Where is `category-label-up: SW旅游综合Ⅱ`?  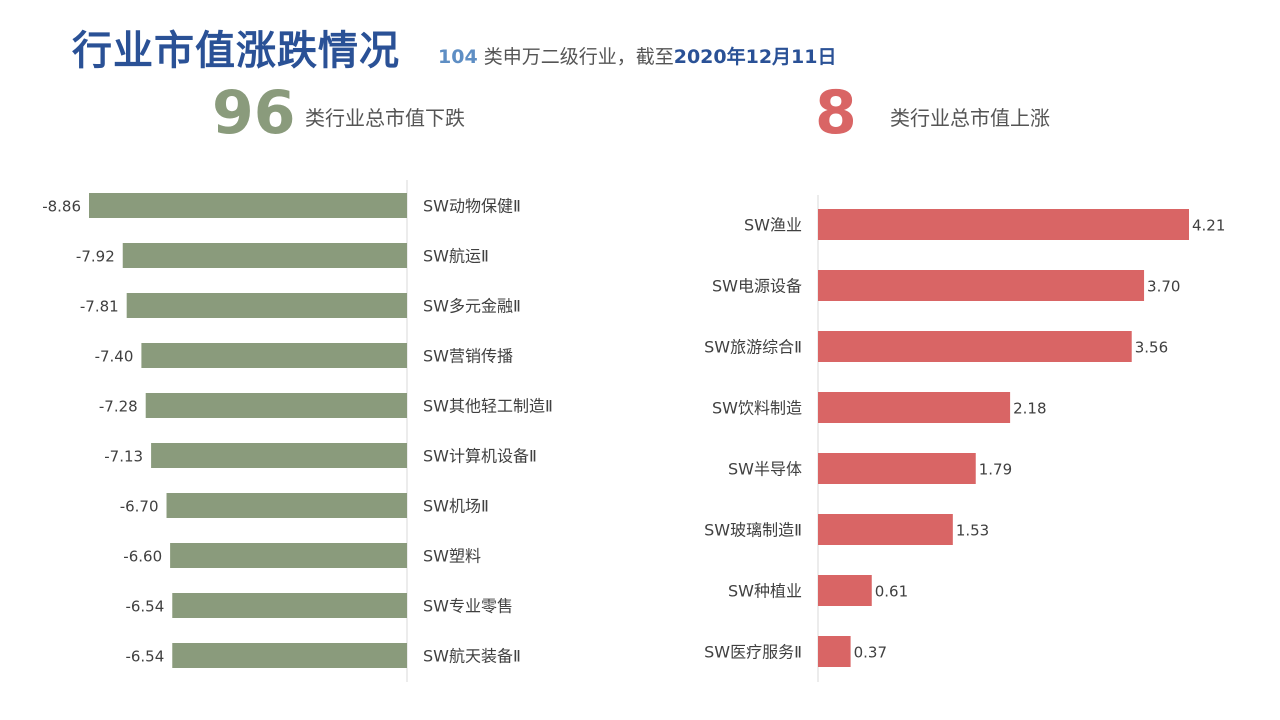
category-label-up: SW旅游综合Ⅱ is located at coordinates (753, 347).